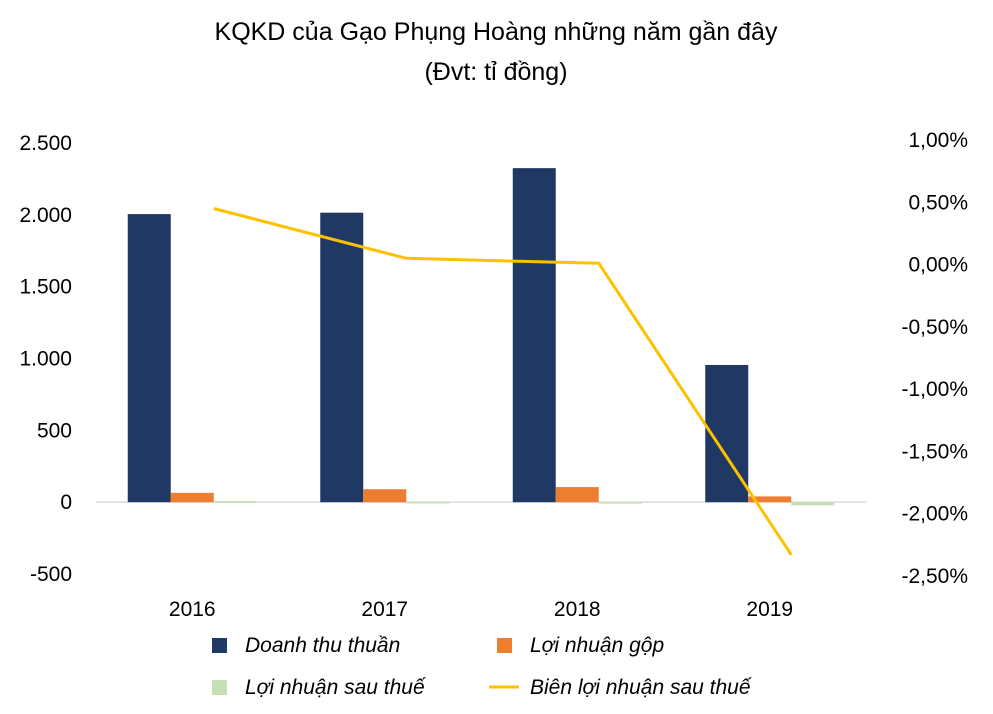 The width and height of the screenshot is (993, 714). What do you see at coordinates (384, 609) in the screenshot?
I see `x-tick-label: 2017` at bounding box center [384, 609].